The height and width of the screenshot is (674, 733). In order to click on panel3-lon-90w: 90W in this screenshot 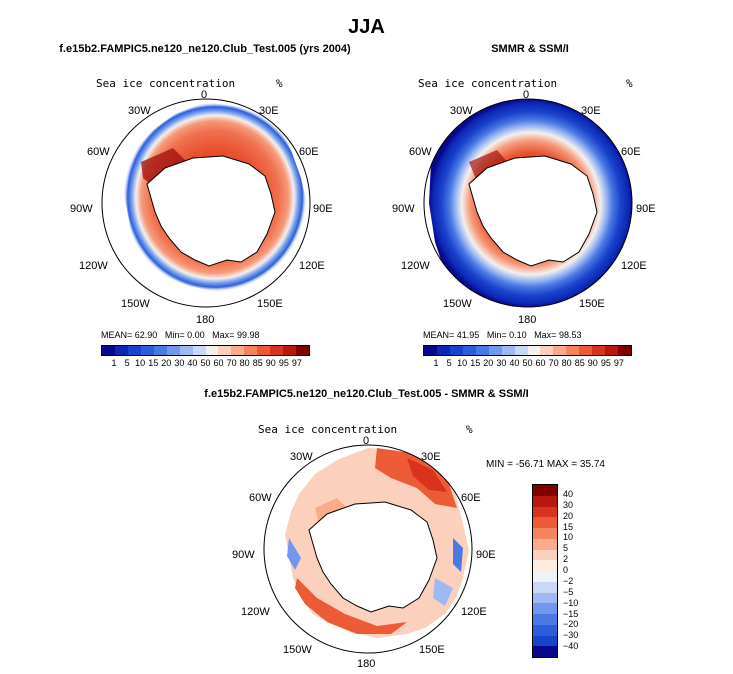, I will do `click(243, 555)`.